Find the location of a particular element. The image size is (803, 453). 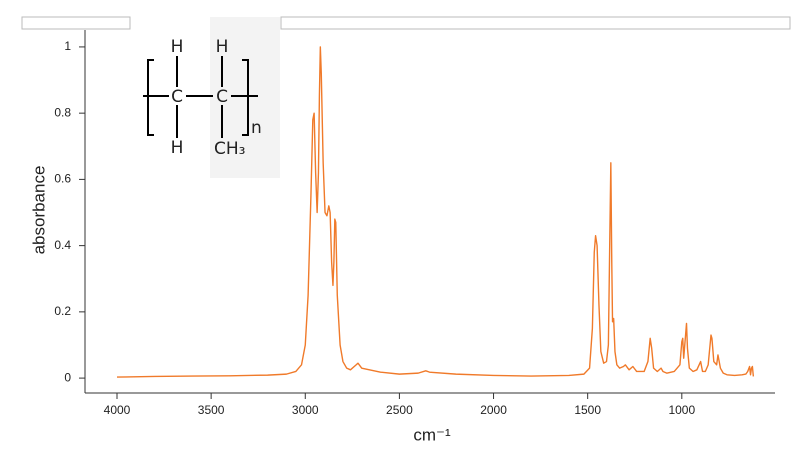

bracket is located at coordinates (198, 97).